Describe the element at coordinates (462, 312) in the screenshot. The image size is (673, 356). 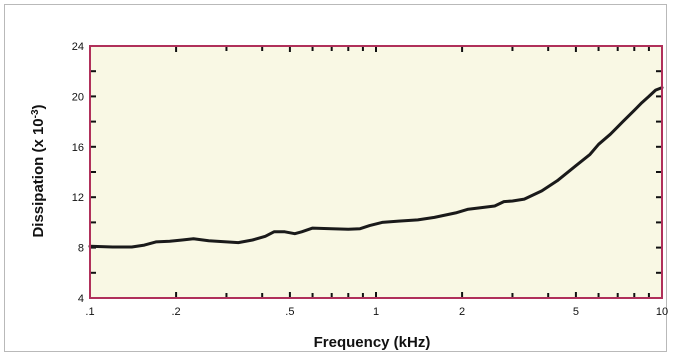
I see `x-tick-label: 2` at that location.